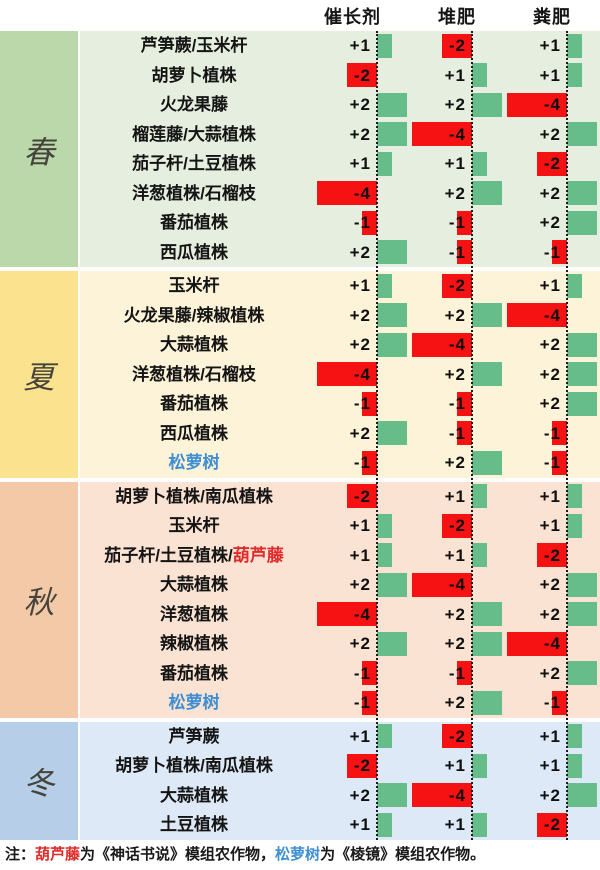 This screenshot has height=870, width=600. Describe the element at coordinates (39, 377) in the screenshot. I see `season-label-summer: 夏` at that location.